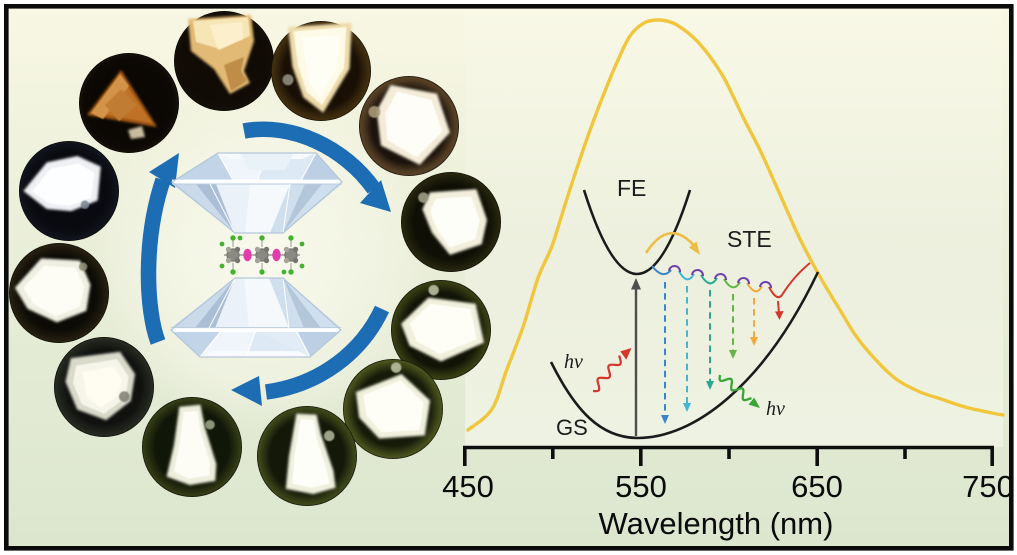  What do you see at coordinates (988, 486) in the screenshot?
I see `svg-text: 750` at bounding box center [988, 486].